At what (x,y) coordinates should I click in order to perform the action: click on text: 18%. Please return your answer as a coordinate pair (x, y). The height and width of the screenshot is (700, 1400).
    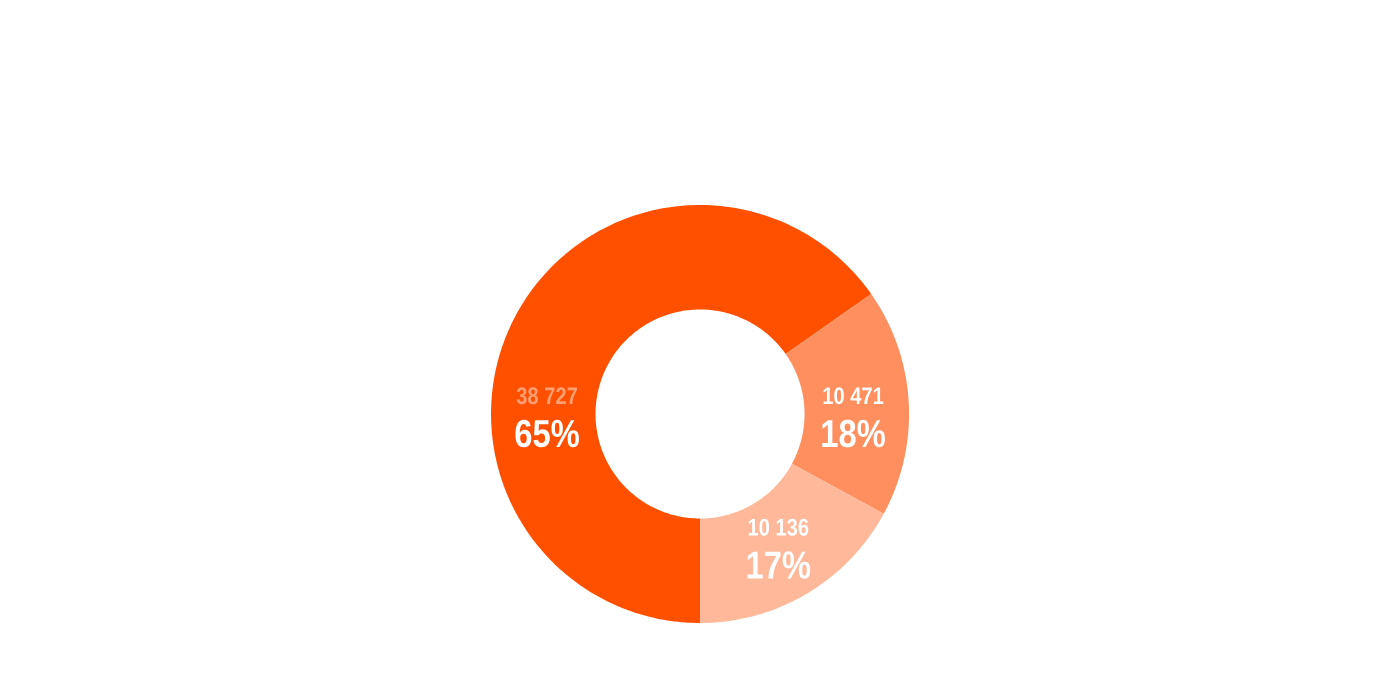
    Looking at the image, I should click on (853, 433).